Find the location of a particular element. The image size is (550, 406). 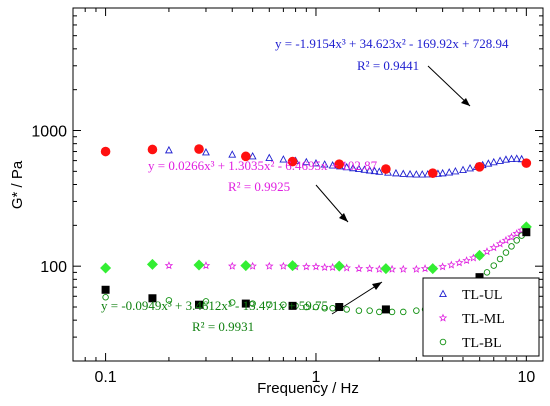

y-tick-label: 100 is located at coordinates (53, 267).